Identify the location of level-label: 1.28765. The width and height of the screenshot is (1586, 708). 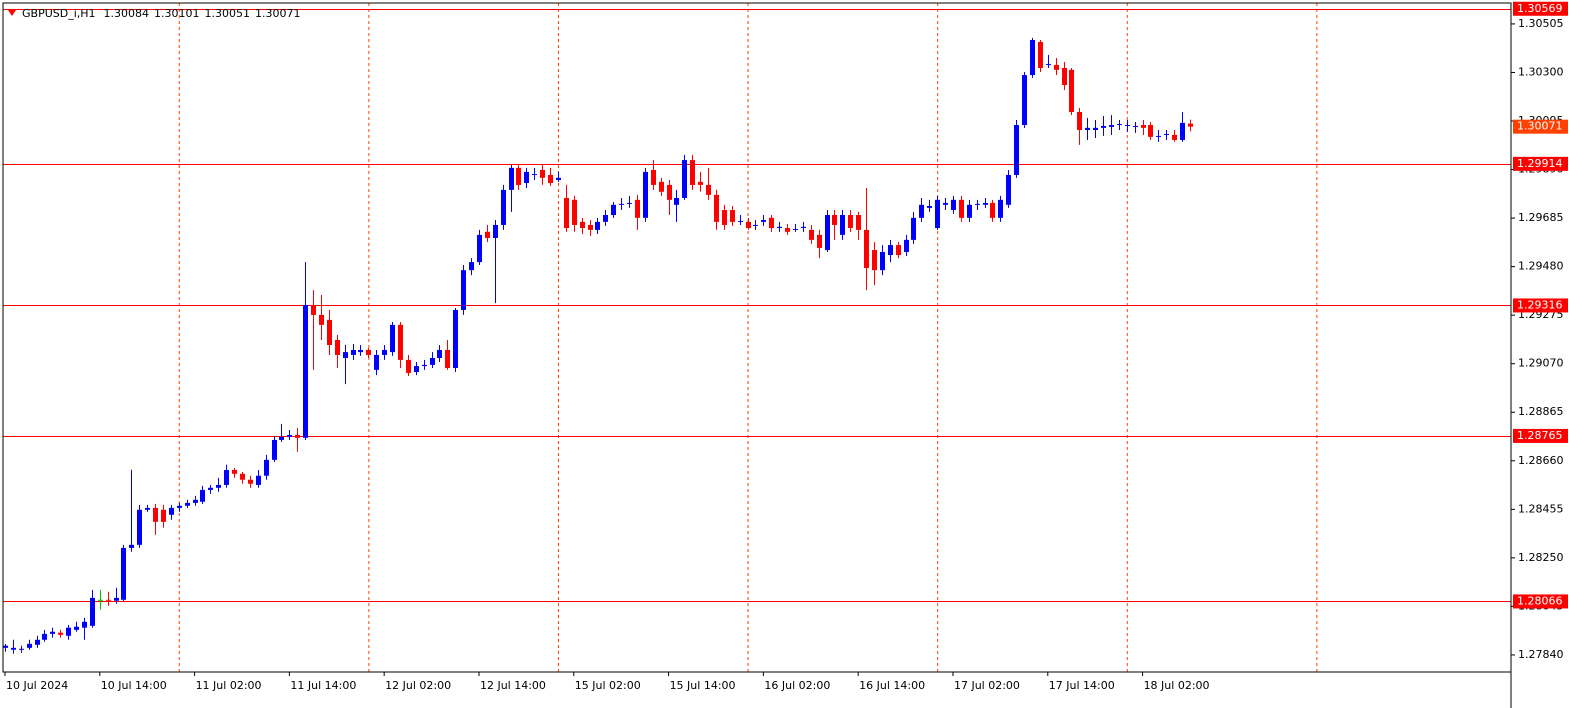
(1540, 435).